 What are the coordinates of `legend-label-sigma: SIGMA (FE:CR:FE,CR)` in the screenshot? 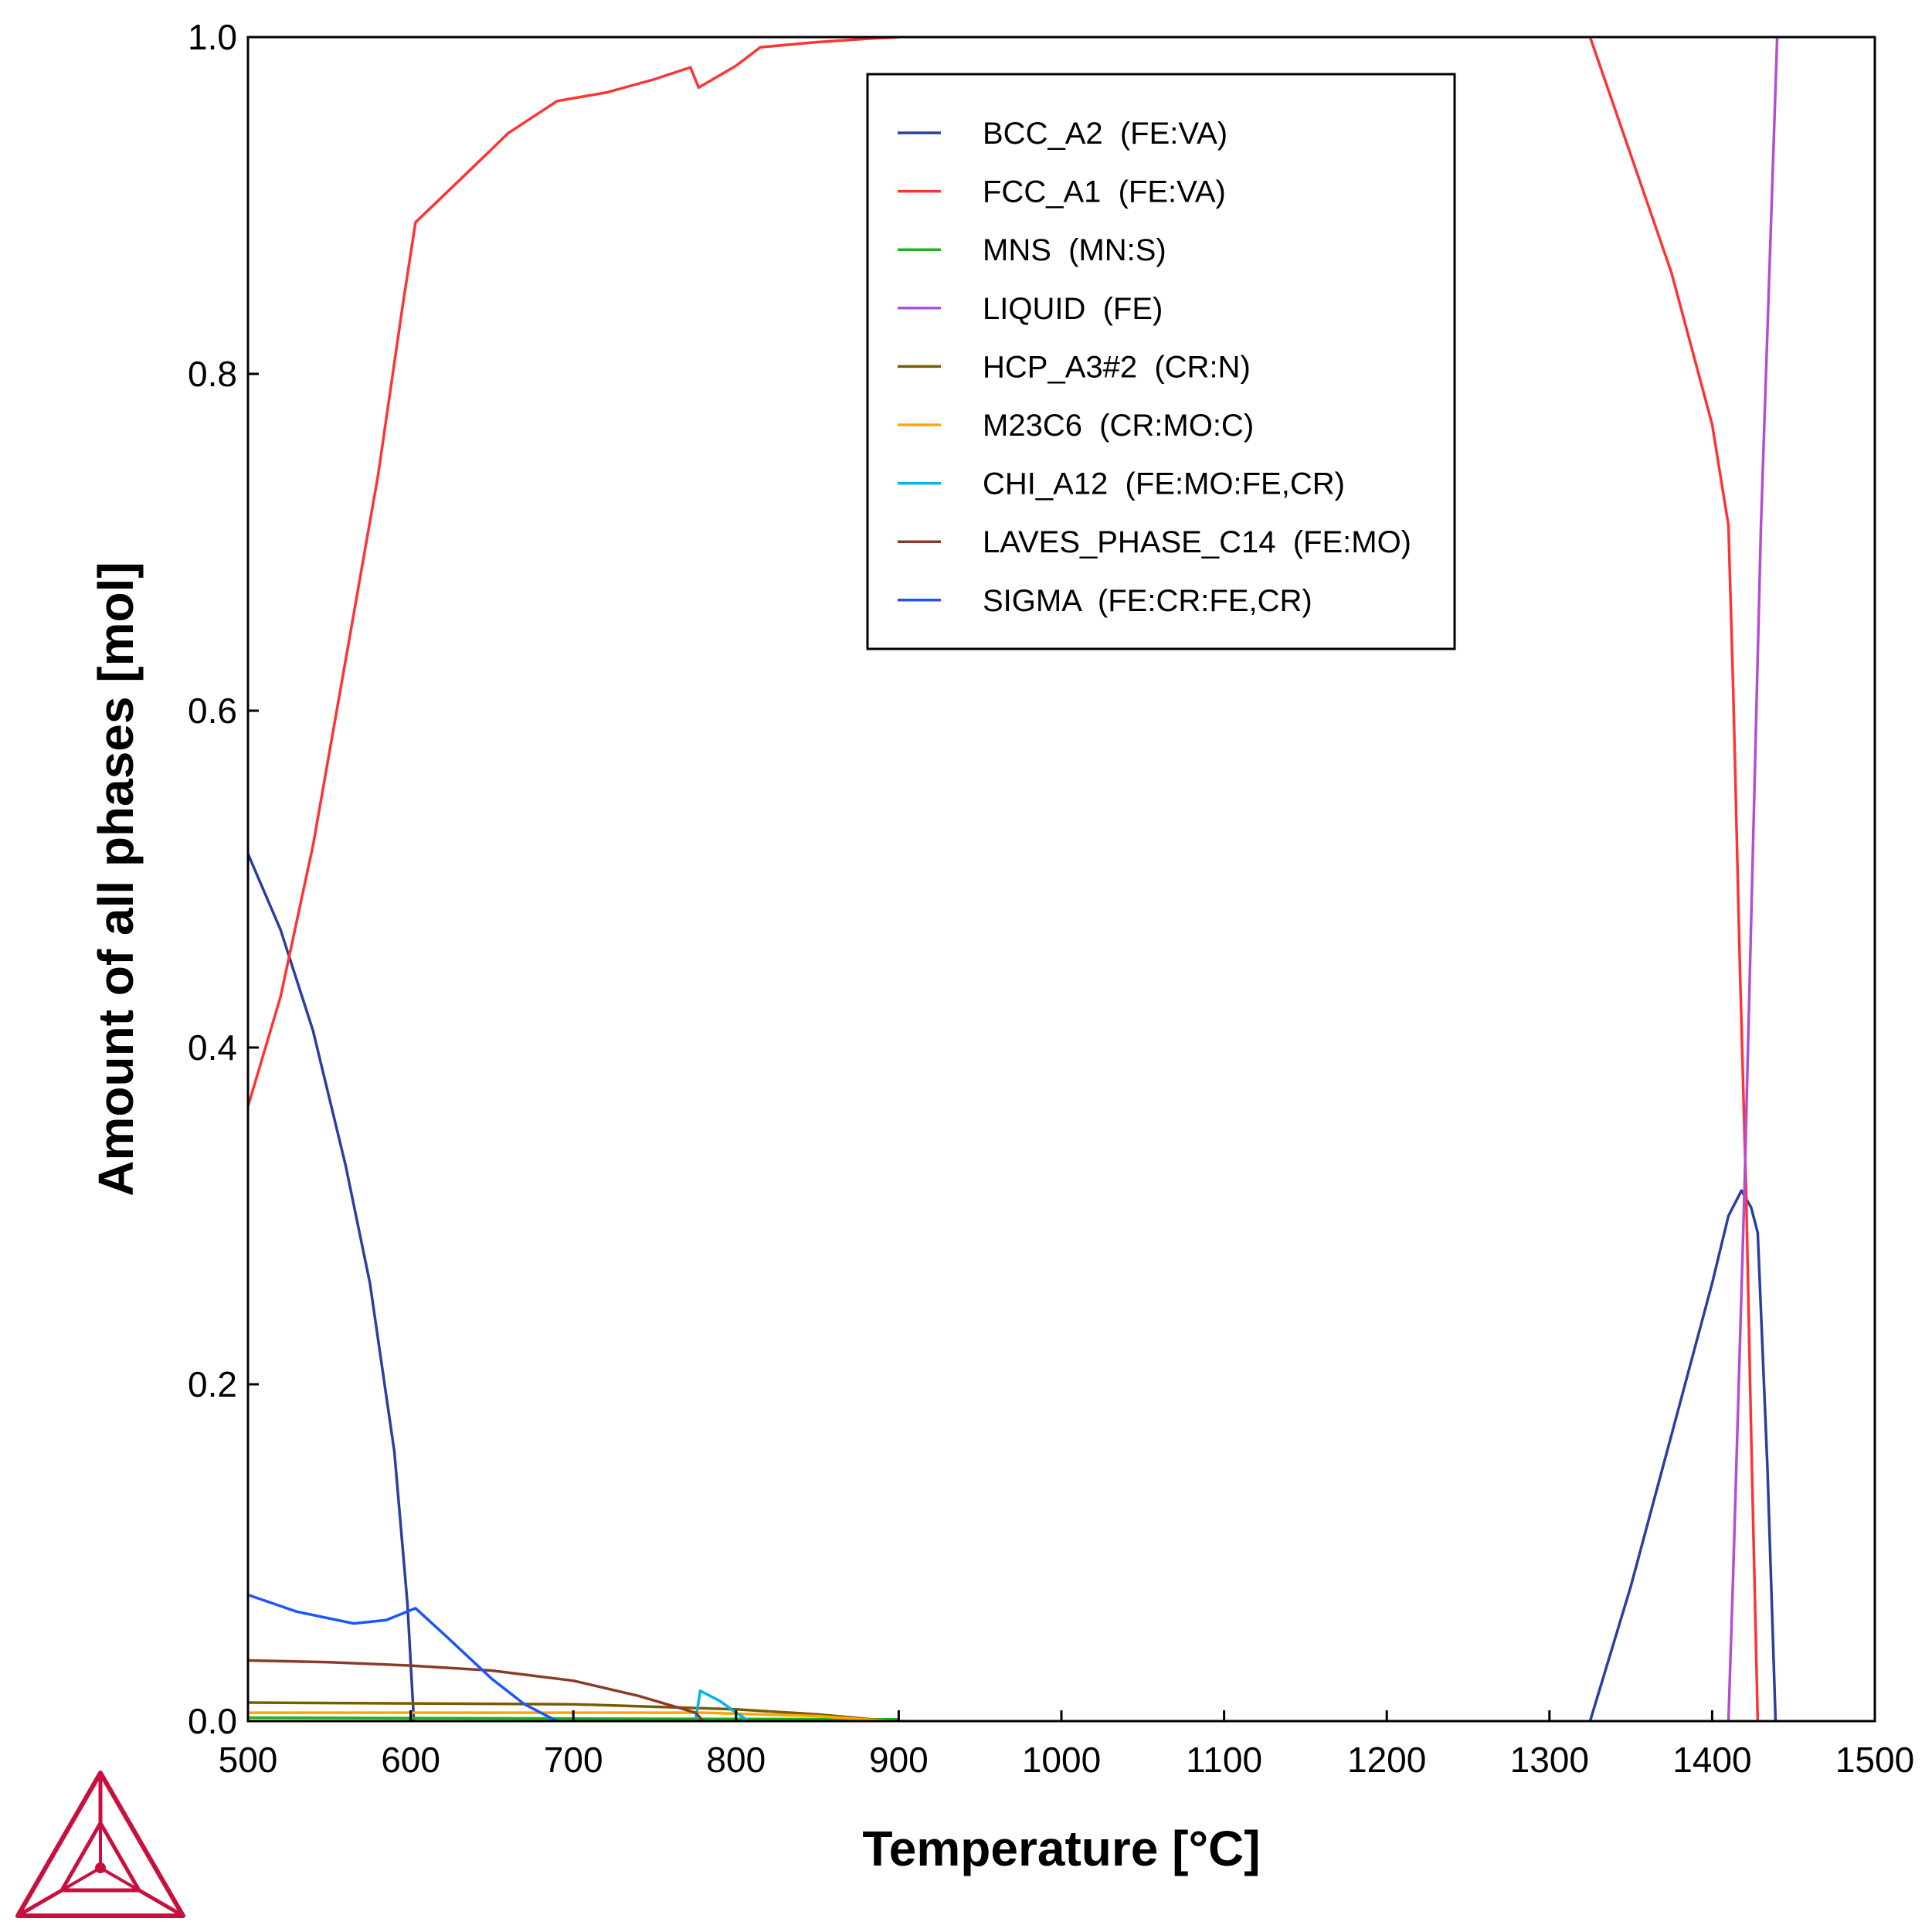 It's located at (1148, 601).